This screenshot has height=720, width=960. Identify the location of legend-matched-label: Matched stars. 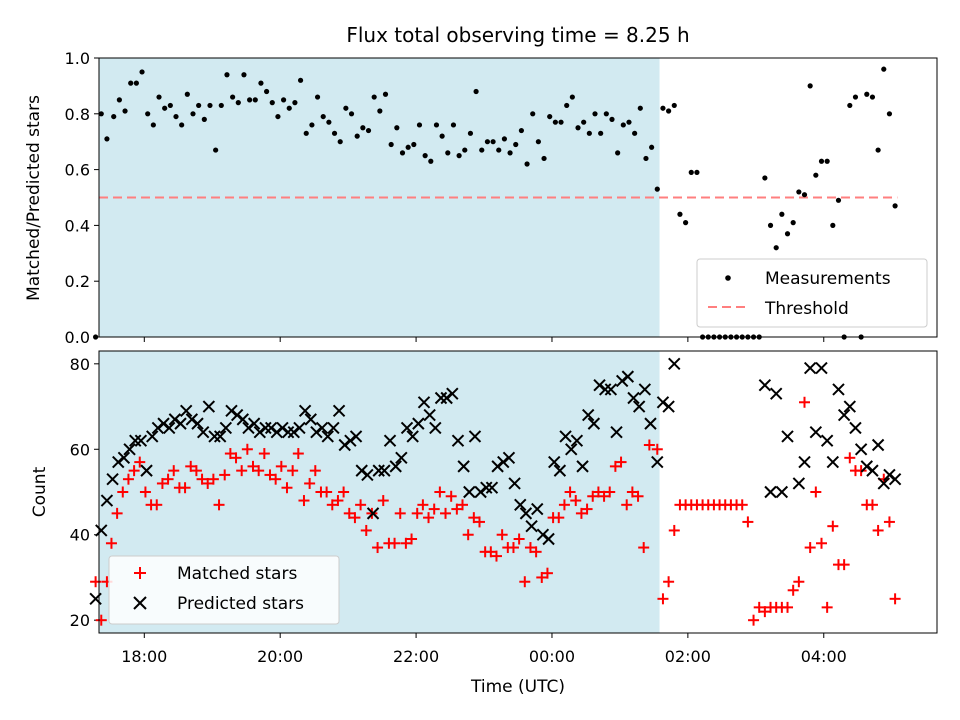
(237, 574).